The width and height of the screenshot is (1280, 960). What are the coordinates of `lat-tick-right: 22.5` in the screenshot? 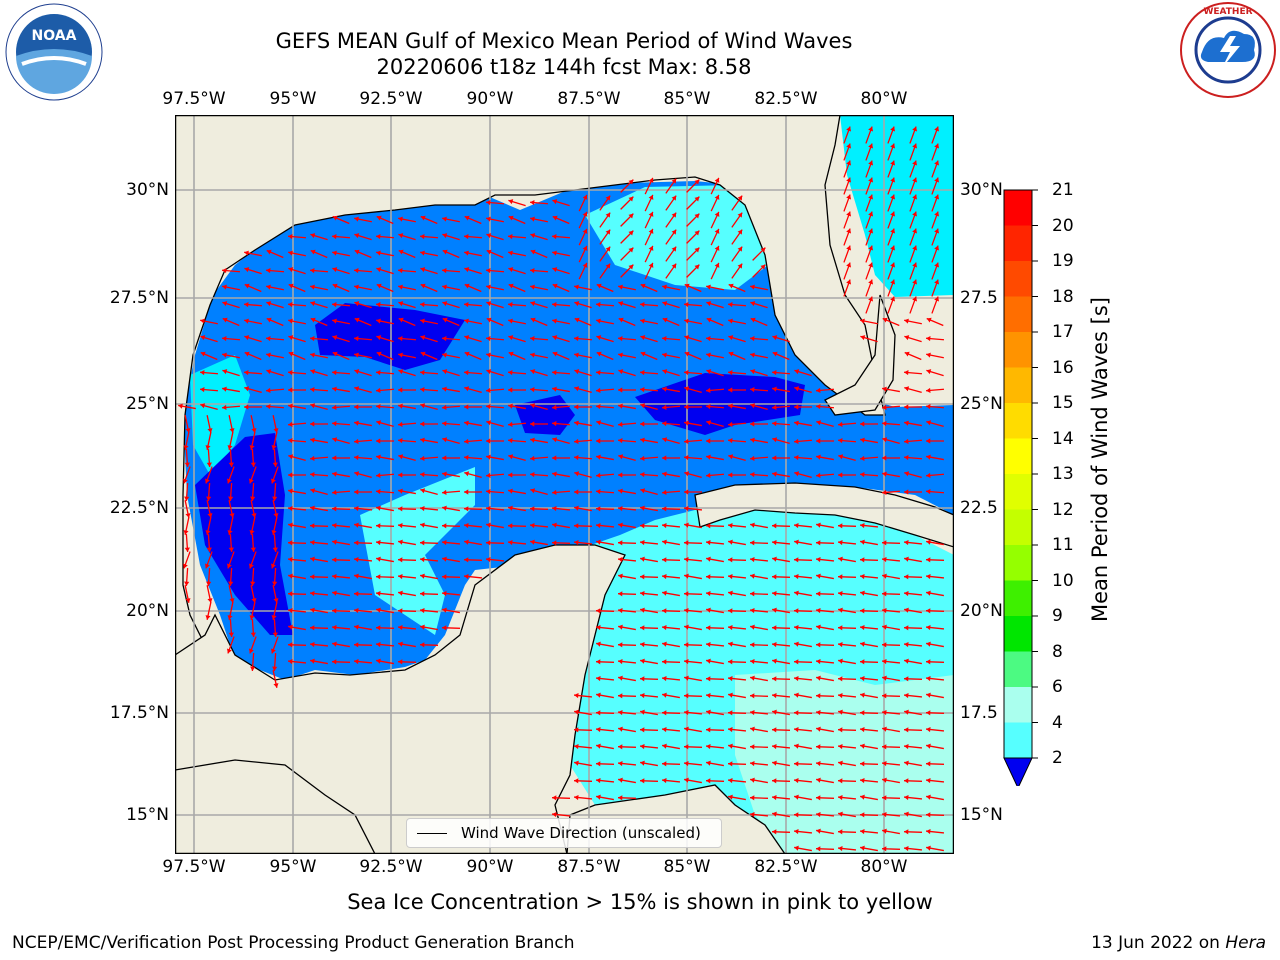 It's located at (979, 508).